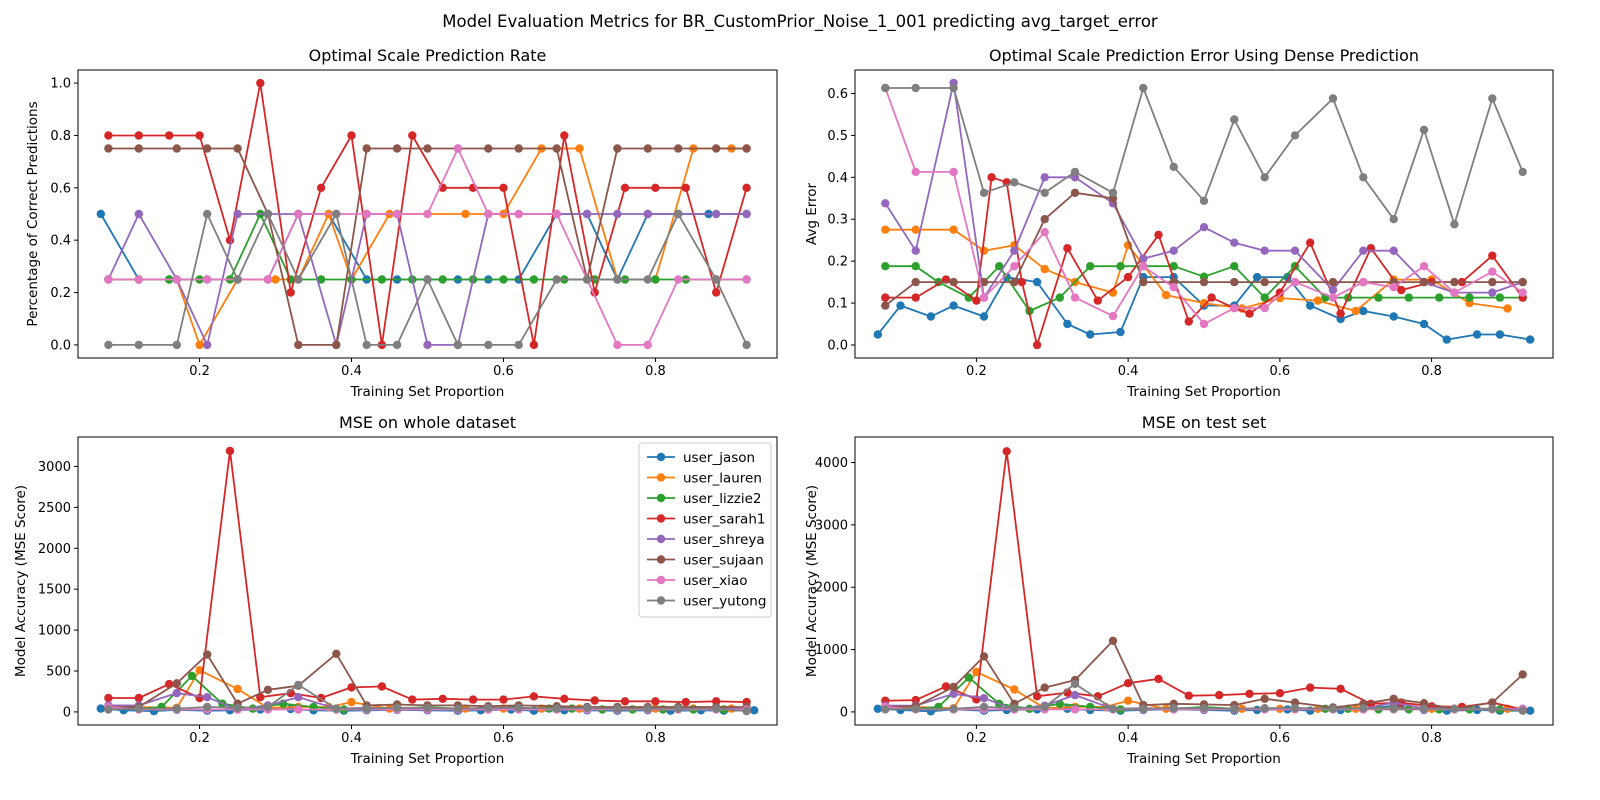 This screenshot has width=1600, height=800. I want to click on y-tick-label: 2000, so click(831, 588).